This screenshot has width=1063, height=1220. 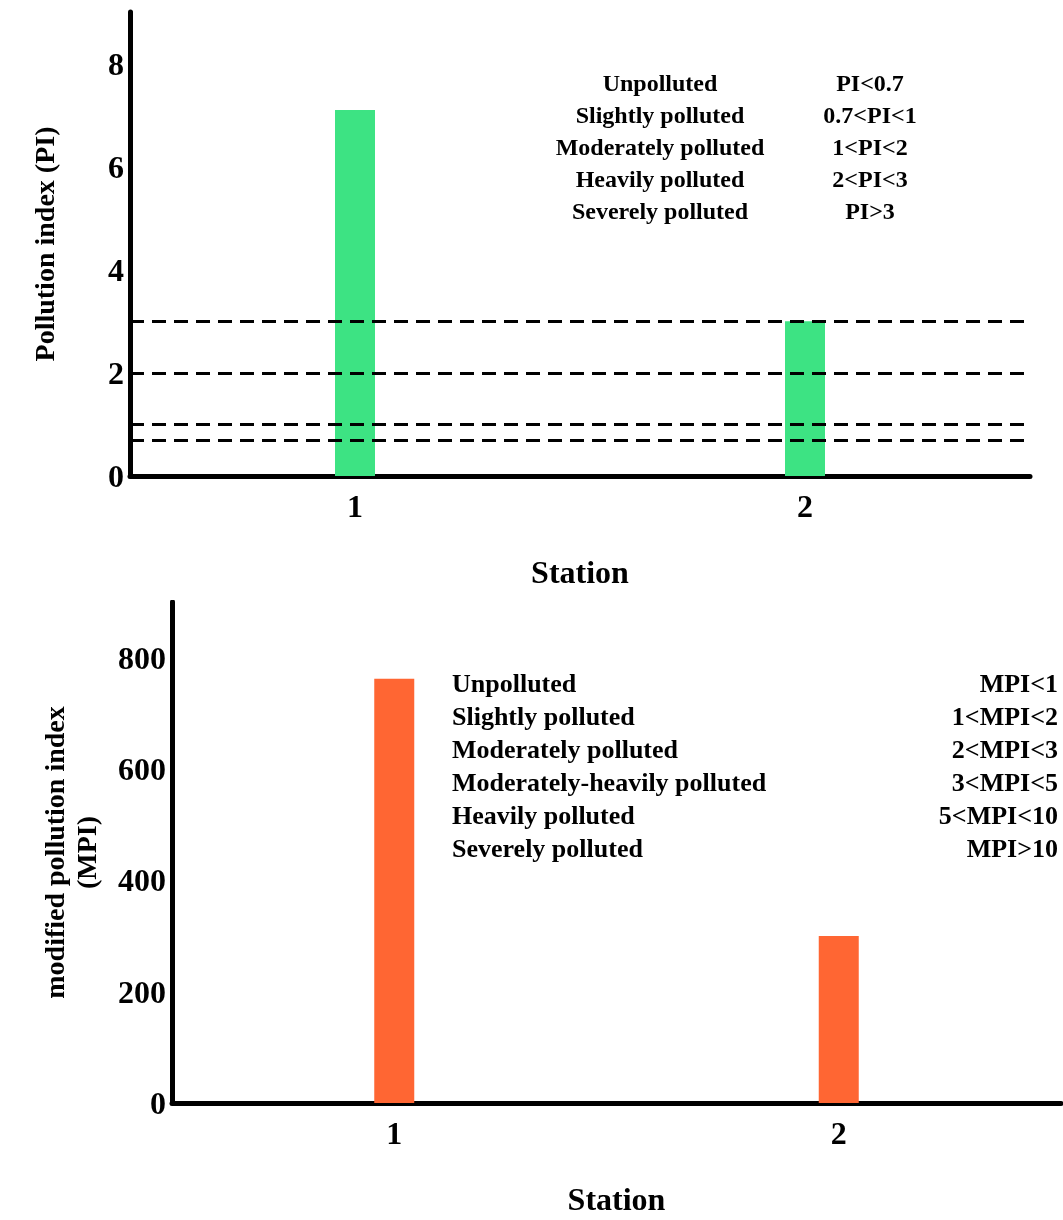 What do you see at coordinates (116, 372) in the screenshot?
I see `y-tick-label: 2` at bounding box center [116, 372].